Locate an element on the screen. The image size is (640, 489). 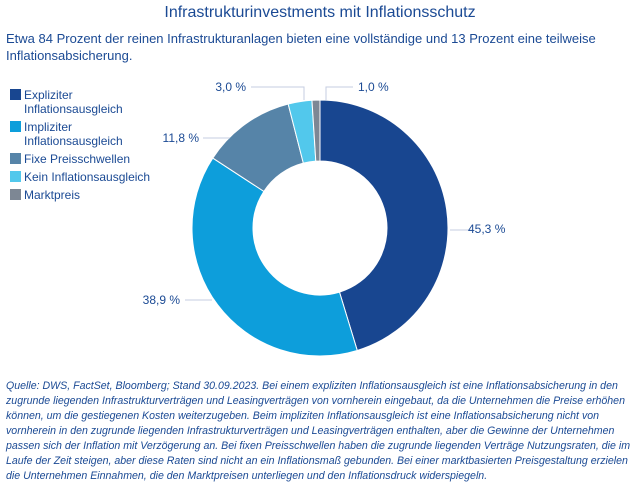
legend-label: Expliziter Inflationsausgleich is located at coordinates (73, 102).